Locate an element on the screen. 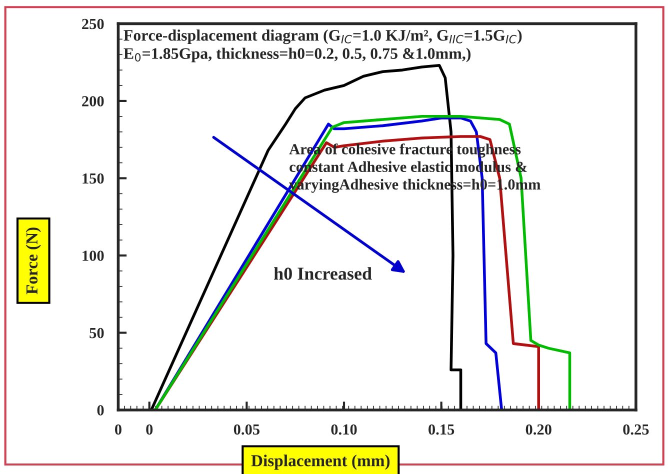 The width and height of the screenshot is (668, 474). x-tick-label: 0.05 is located at coordinates (247, 429).